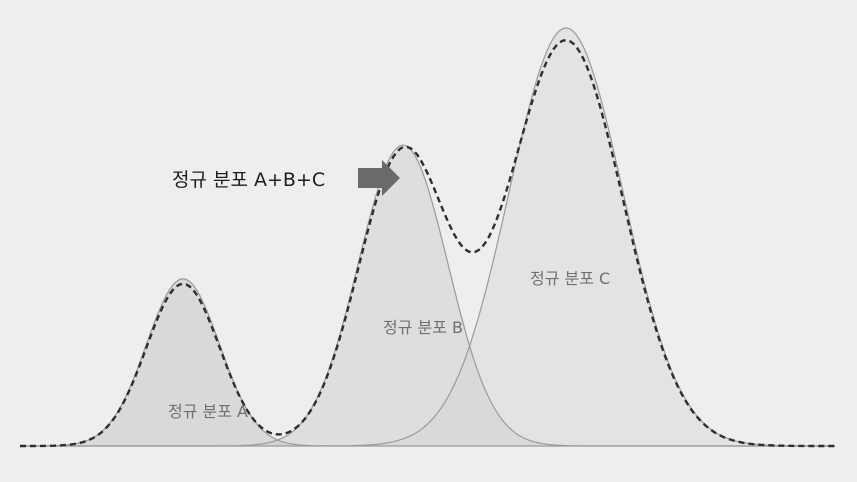  What do you see at coordinates (423, 327) in the screenshot?
I see `curve-b-label: 정규 분포 B` at bounding box center [423, 327].